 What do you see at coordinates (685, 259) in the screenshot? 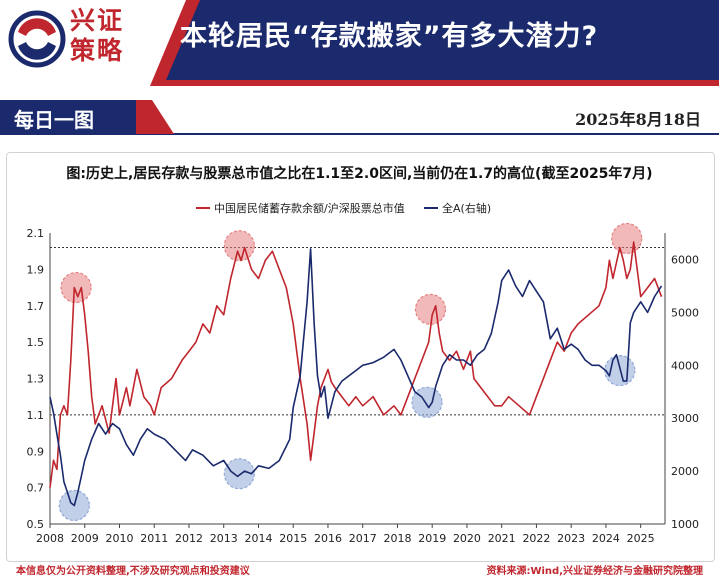
I see `y-right-tick-label: 6000` at bounding box center [685, 259].